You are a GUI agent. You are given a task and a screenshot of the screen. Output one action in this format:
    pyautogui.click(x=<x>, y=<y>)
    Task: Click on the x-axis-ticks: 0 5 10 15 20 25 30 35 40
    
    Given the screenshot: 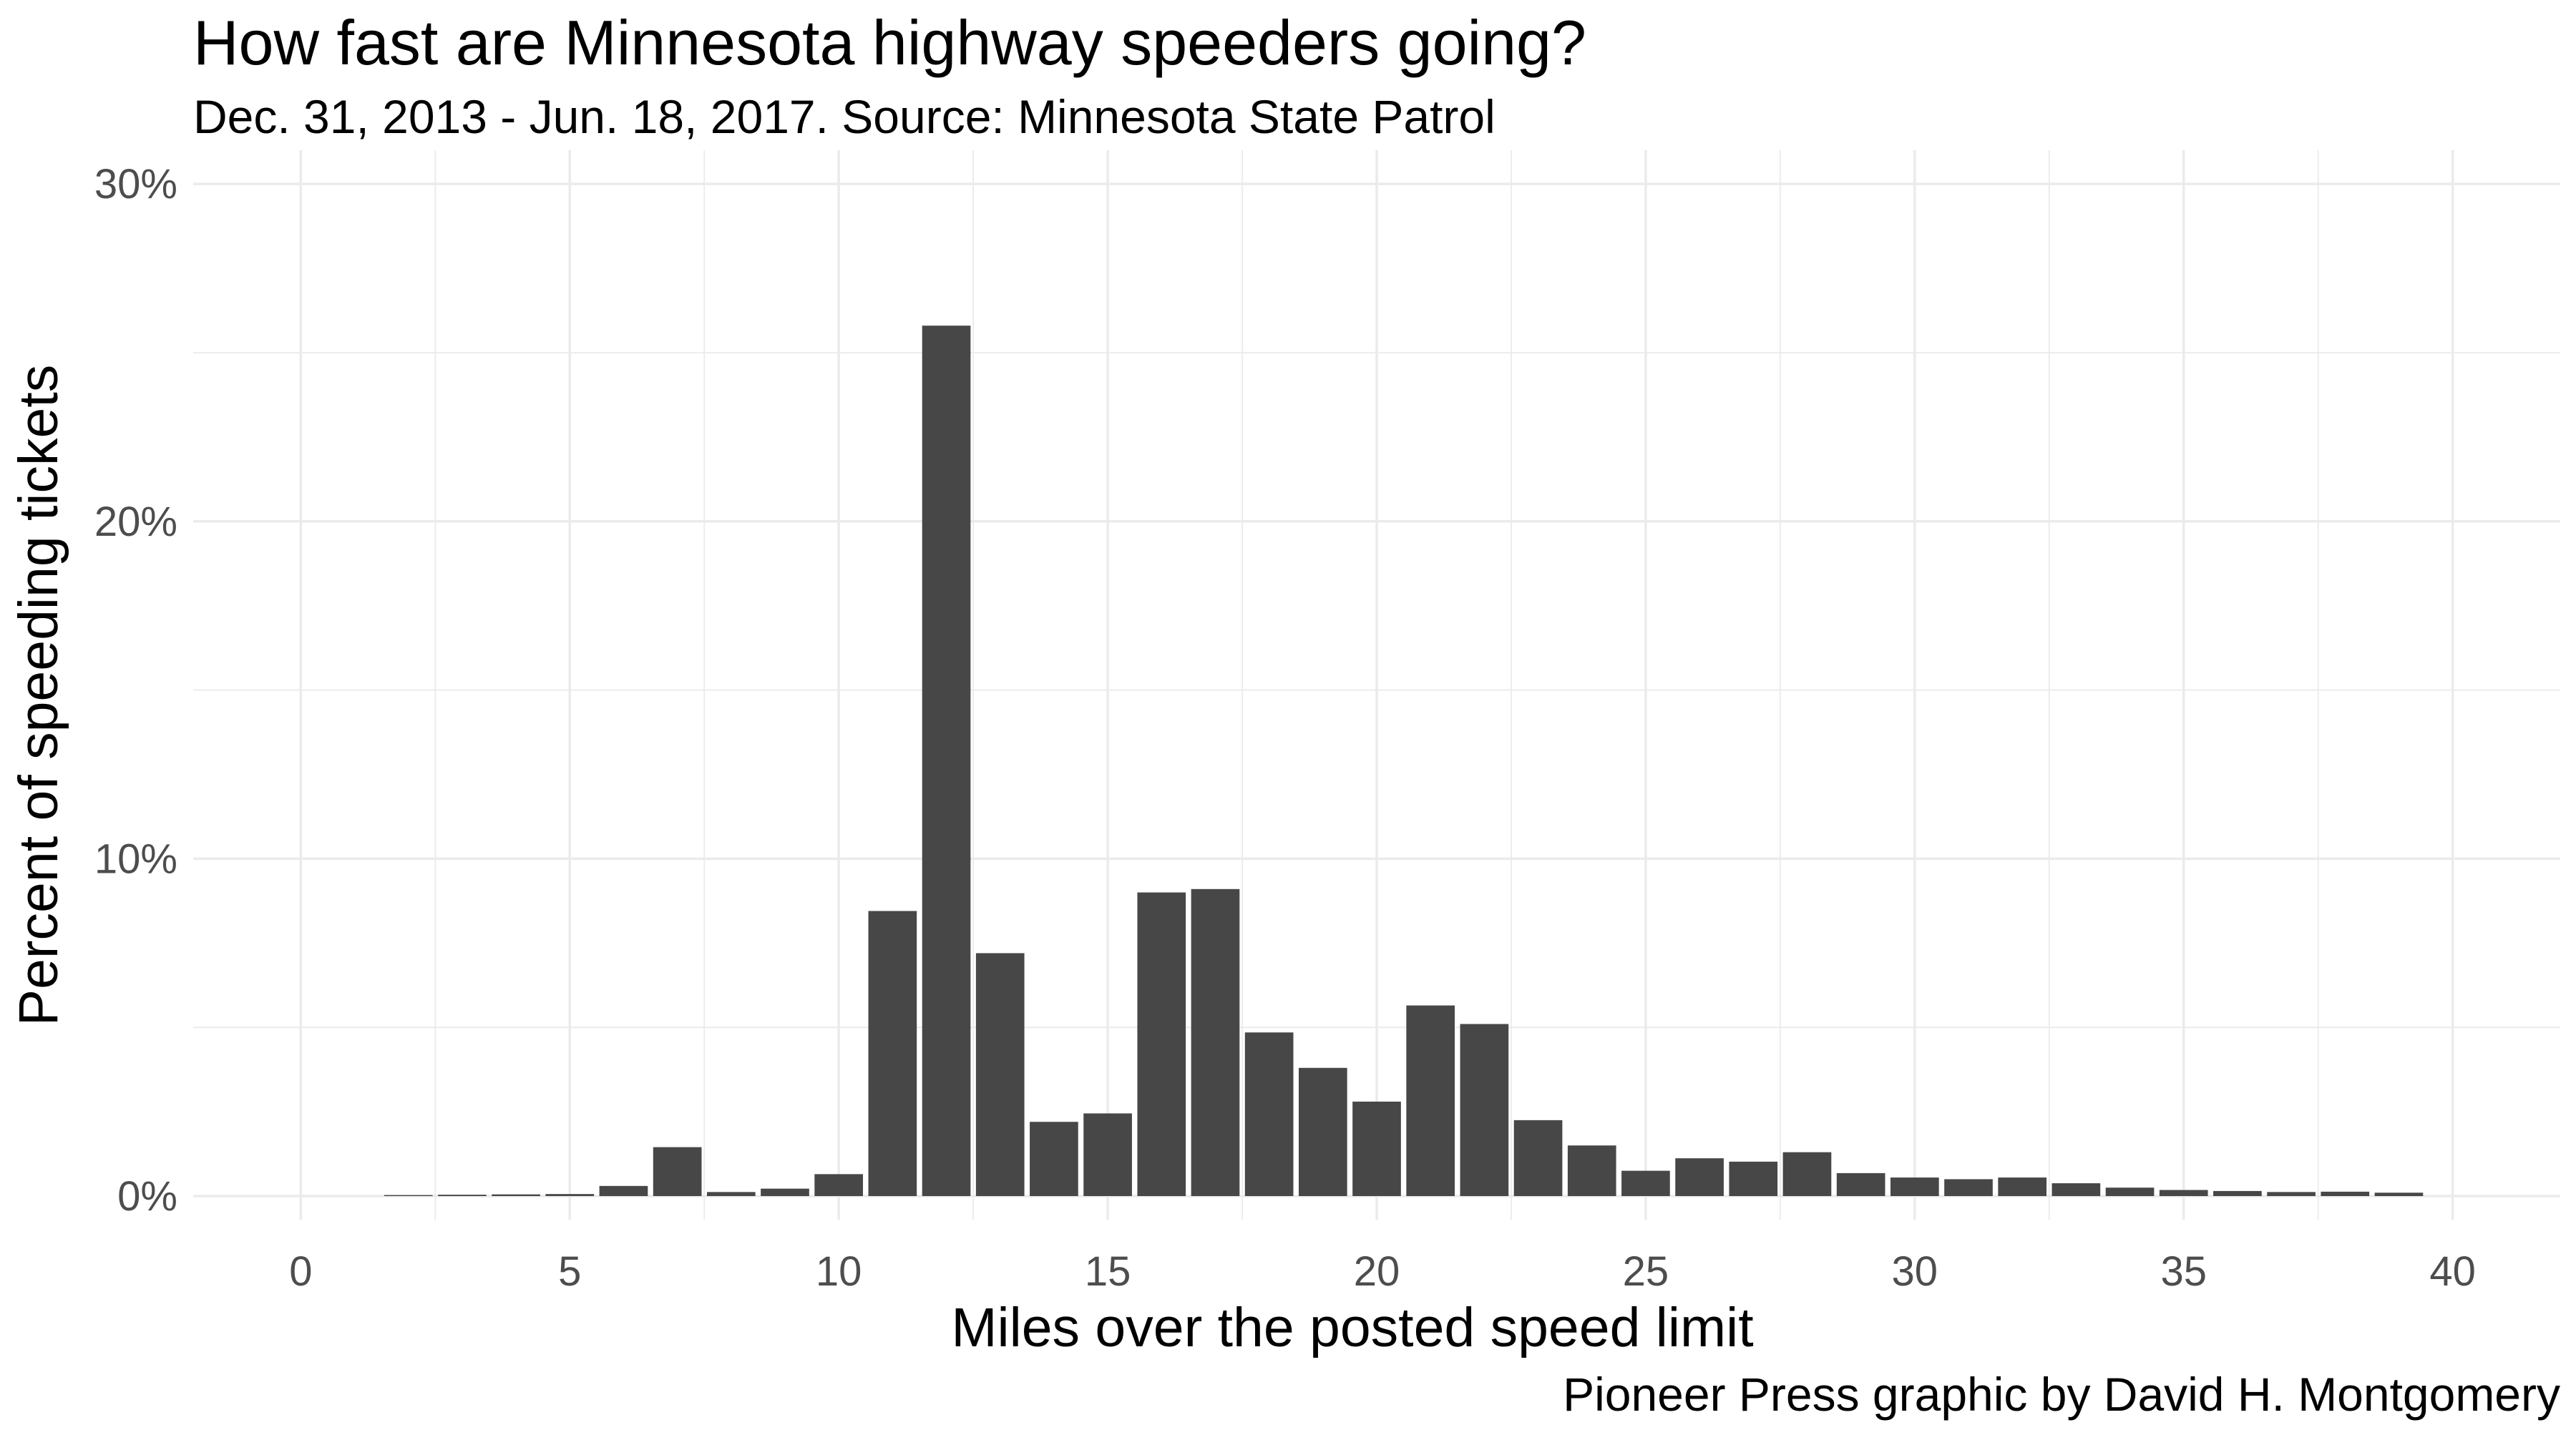 What is the action you would take?
    pyautogui.click(x=1382, y=1271)
    